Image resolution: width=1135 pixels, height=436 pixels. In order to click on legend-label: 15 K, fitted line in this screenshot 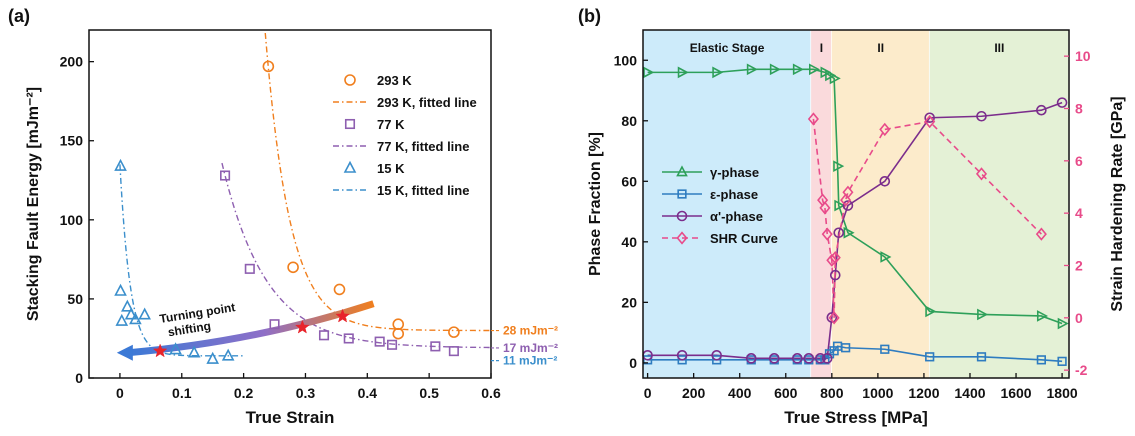, I will do `click(423, 190)`.